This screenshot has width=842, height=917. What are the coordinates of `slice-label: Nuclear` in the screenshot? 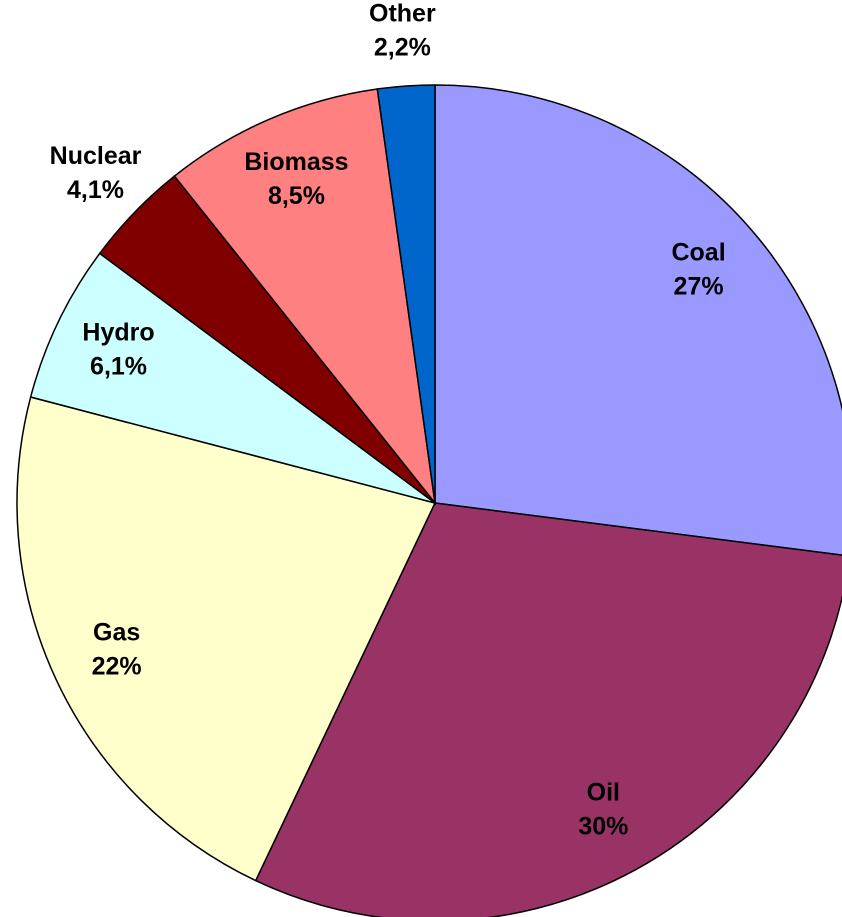 It's located at (96, 156).